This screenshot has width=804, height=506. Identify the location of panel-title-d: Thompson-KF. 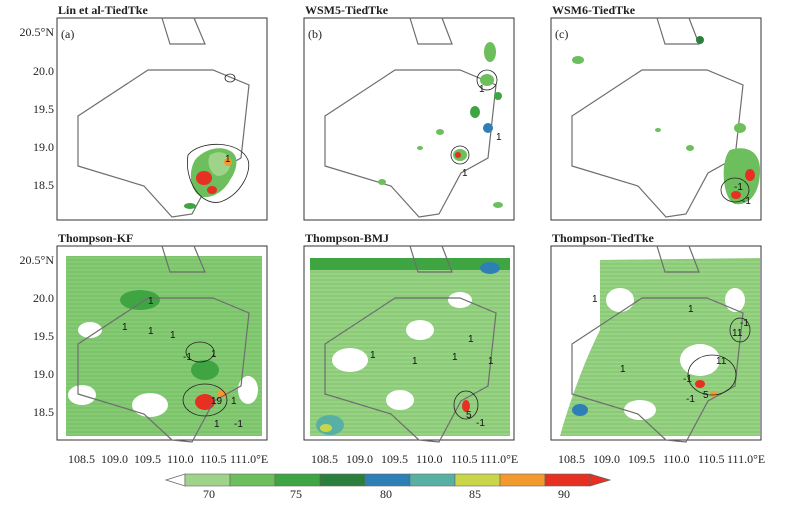
(96, 238).